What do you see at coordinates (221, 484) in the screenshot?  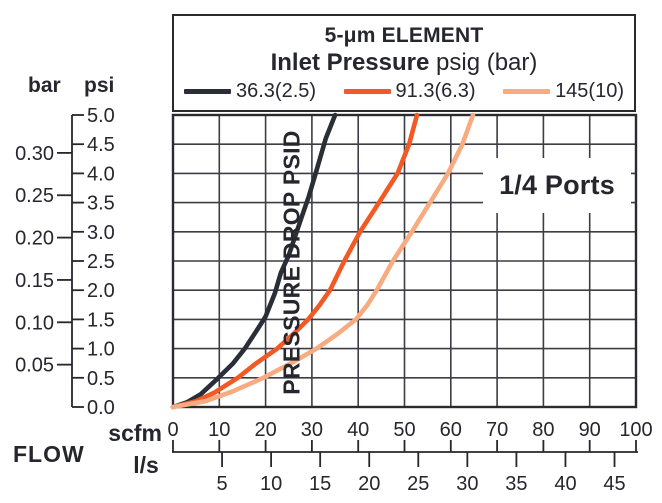 I see `ls-tick-label: 5` at bounding box center [221, 484].